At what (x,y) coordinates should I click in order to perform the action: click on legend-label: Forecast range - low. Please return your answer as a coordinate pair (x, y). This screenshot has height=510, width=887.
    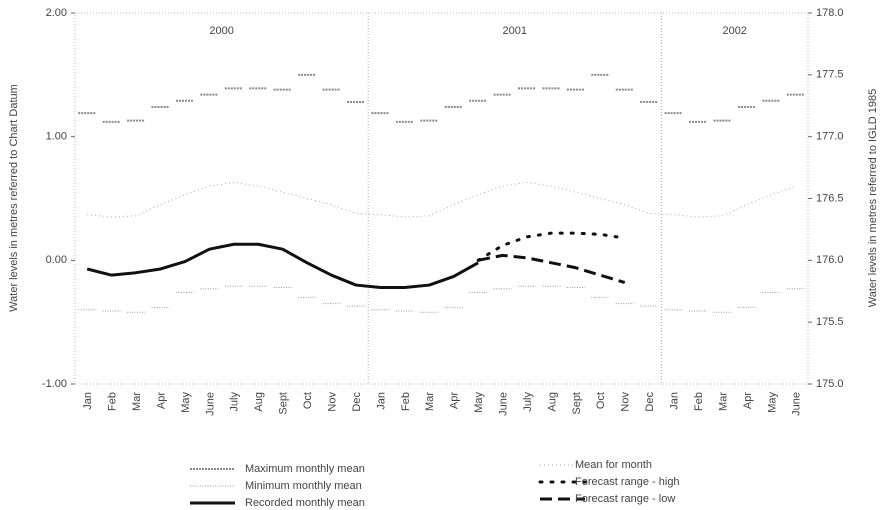
    Looking at the image, I should click on (625, 499).